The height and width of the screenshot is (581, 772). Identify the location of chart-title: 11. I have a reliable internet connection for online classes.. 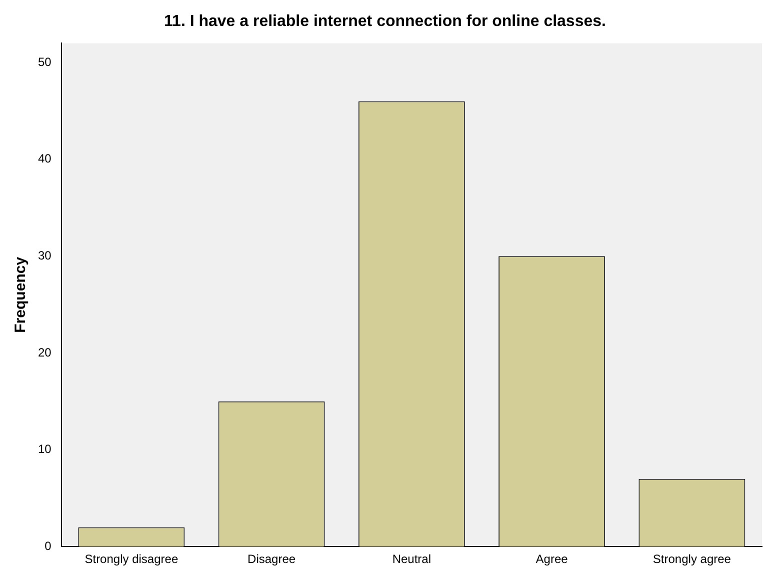
(385, 21).